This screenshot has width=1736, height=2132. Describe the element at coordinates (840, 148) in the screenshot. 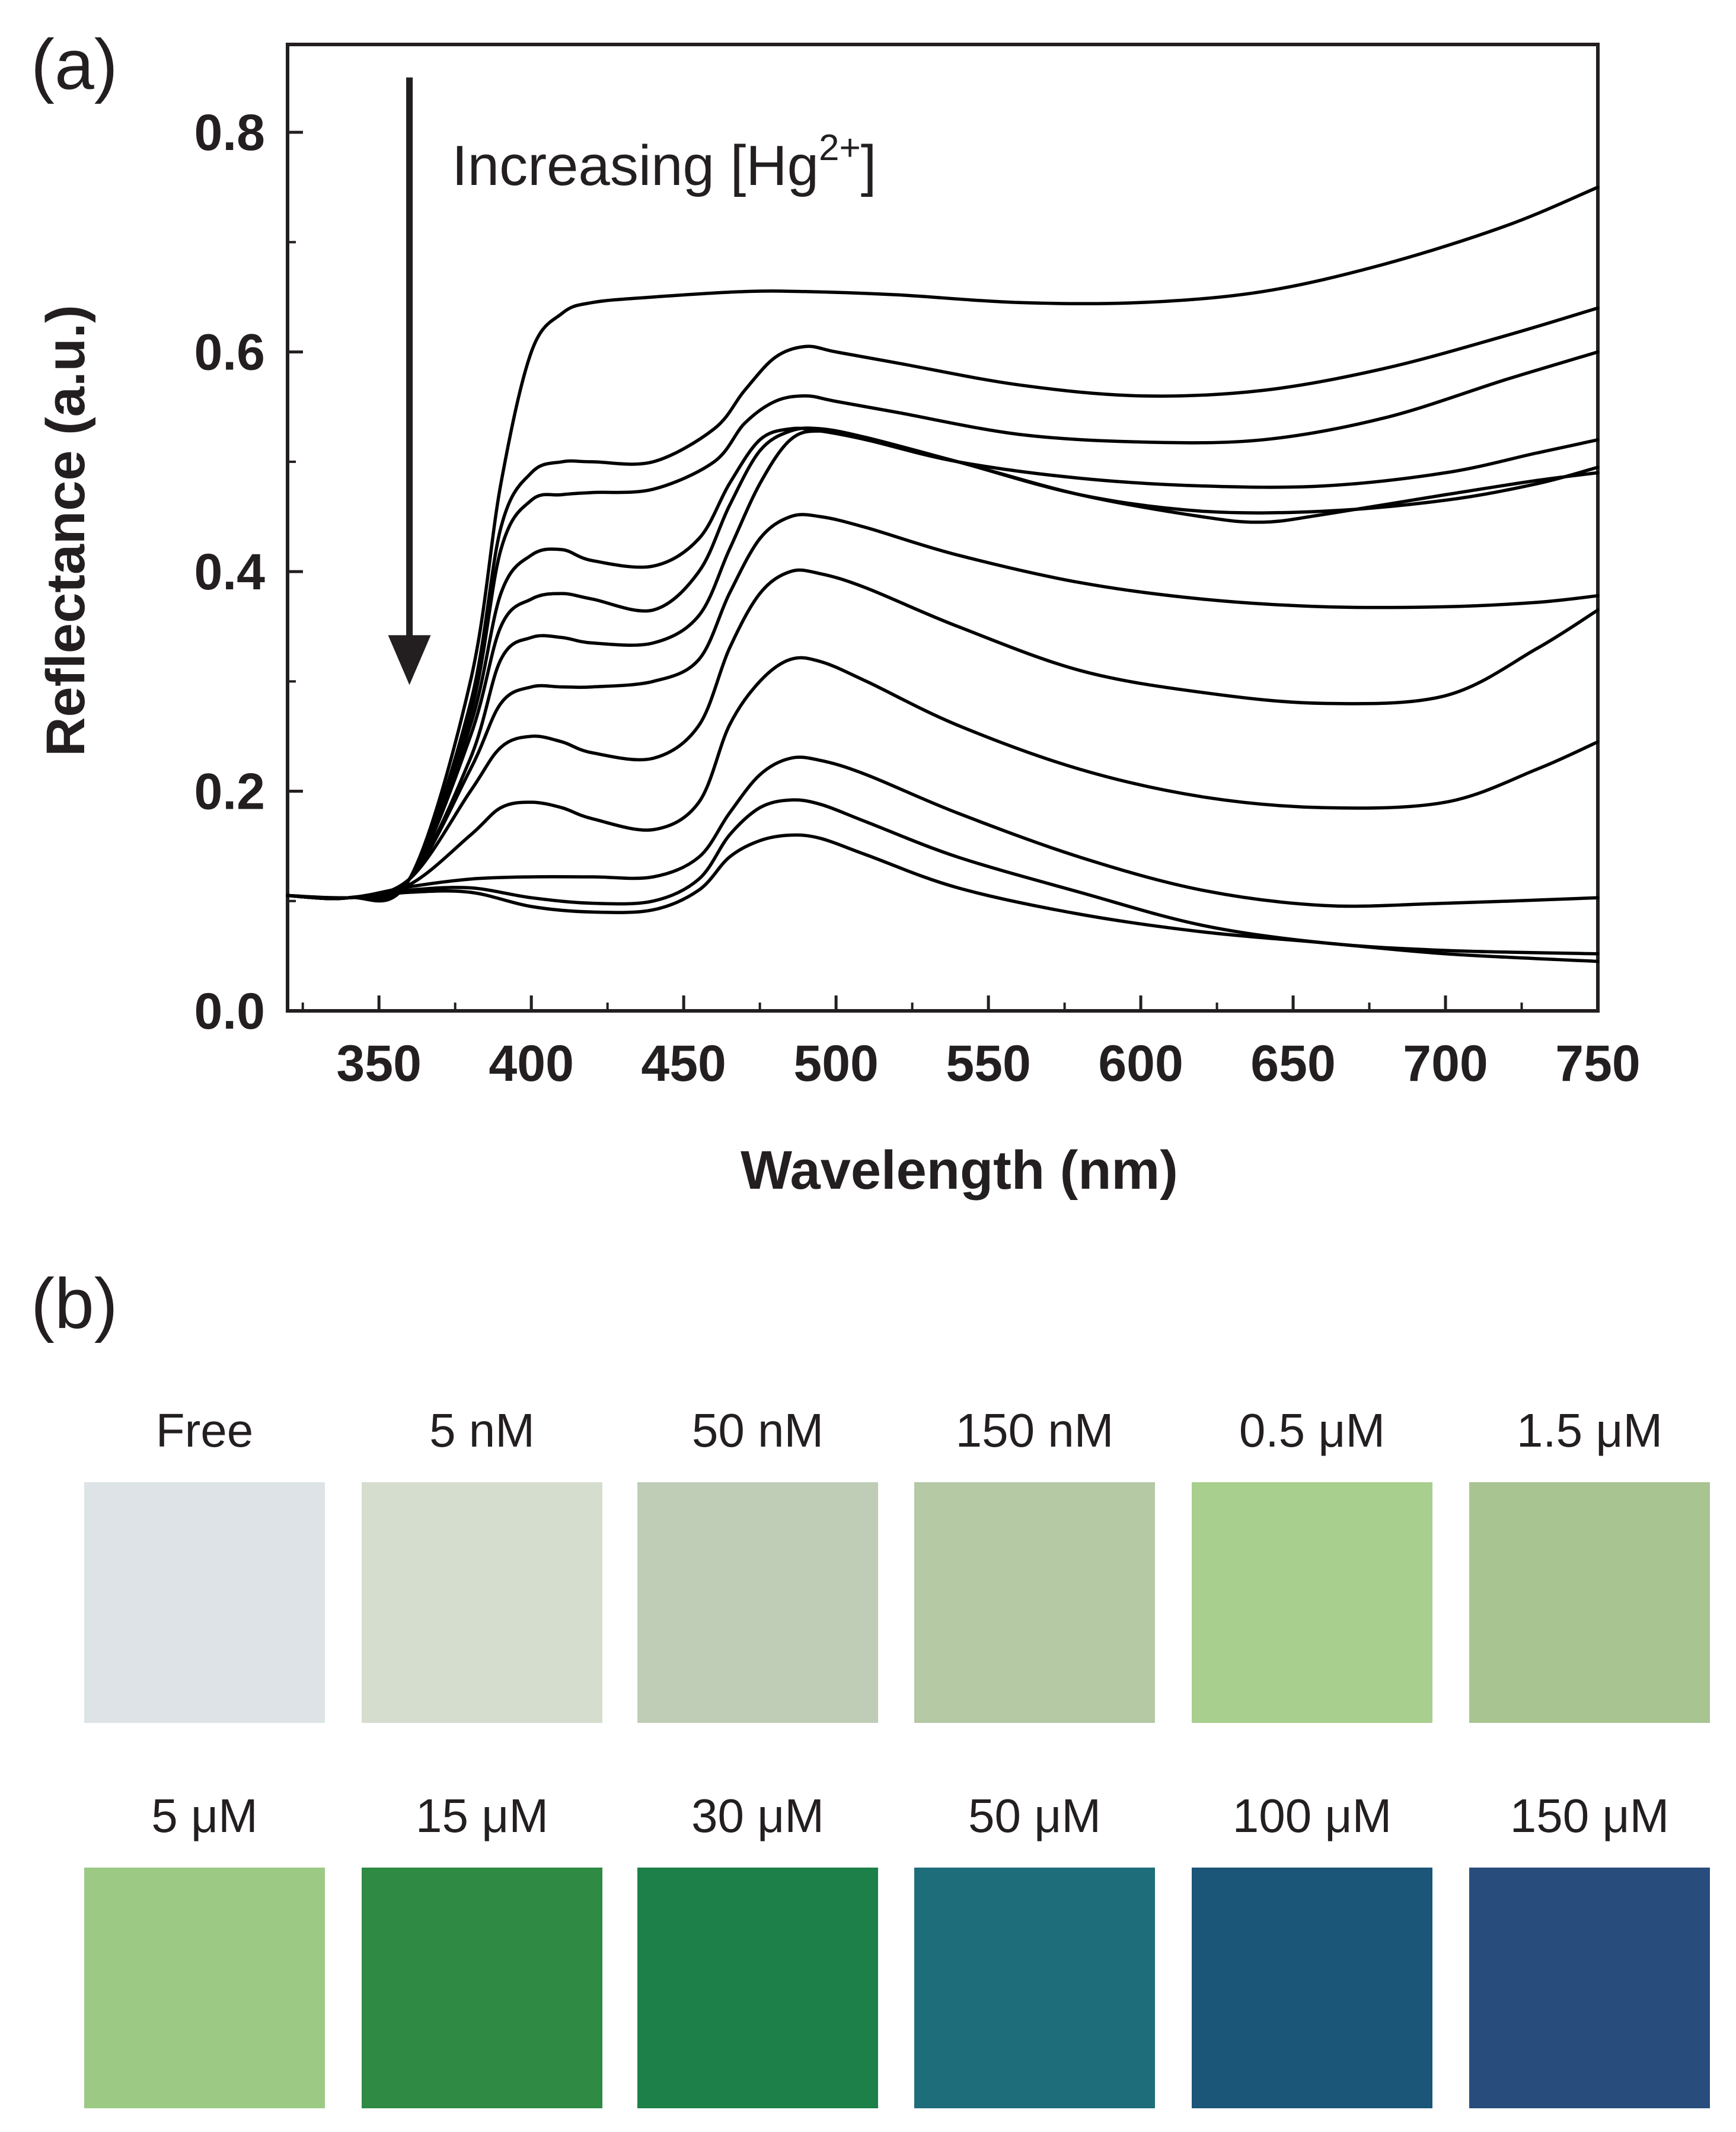

I see `annotation-superscript: 2+` at that location.